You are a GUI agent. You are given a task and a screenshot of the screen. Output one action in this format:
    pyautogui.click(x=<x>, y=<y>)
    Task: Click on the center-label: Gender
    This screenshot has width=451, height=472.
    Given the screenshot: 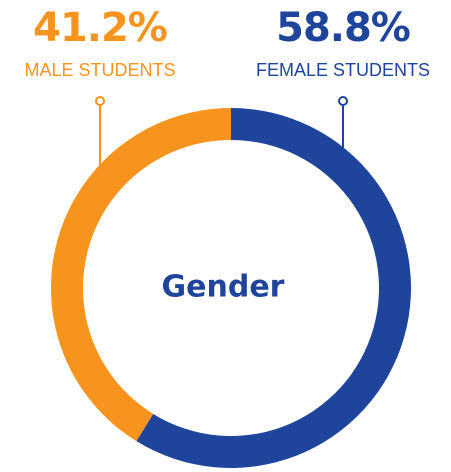 What is the action you would take?
    pyautogui.click(x=223, y=287)
    